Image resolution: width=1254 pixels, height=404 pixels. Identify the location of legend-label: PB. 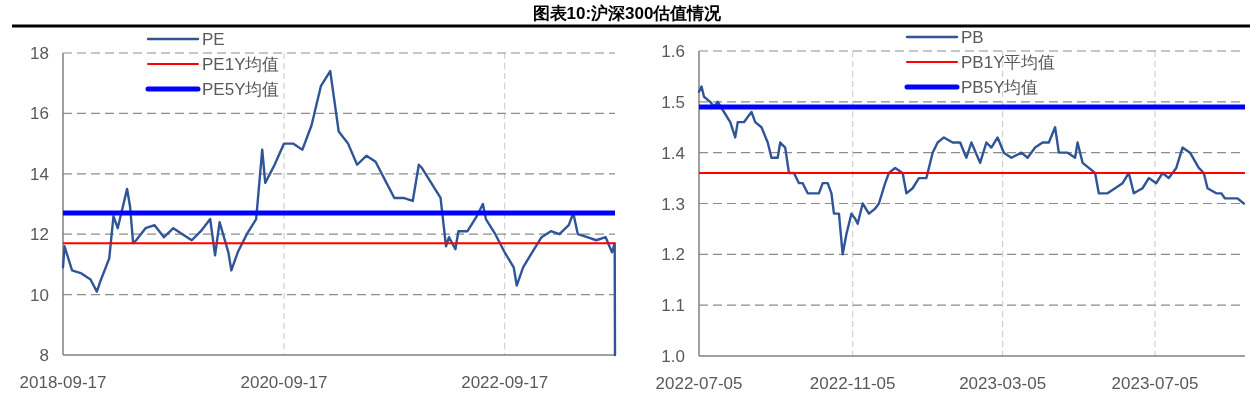
(972, 37).